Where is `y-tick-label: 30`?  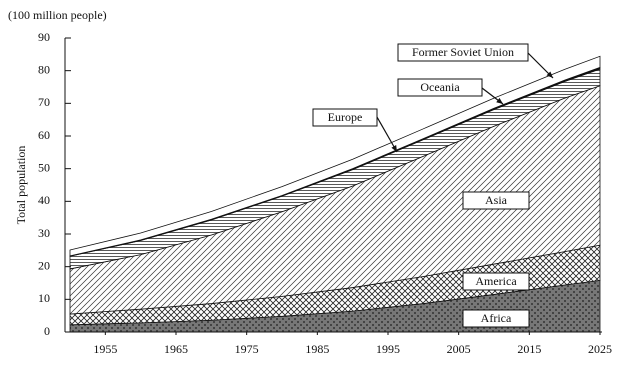 y-tick-label: 30 is located at coordinates (44, 233).